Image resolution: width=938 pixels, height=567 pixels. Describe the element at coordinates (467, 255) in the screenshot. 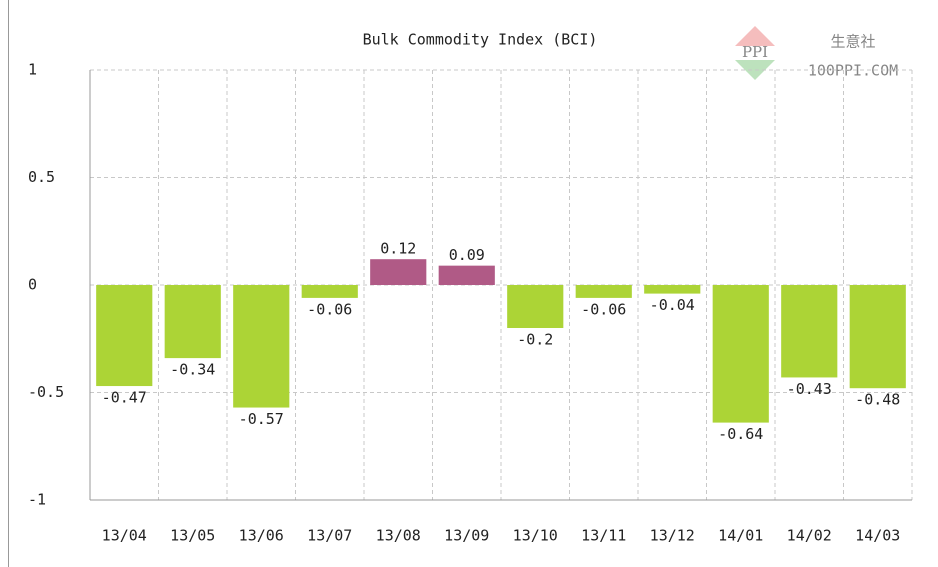

I see `value-label: 0.09` at that location.